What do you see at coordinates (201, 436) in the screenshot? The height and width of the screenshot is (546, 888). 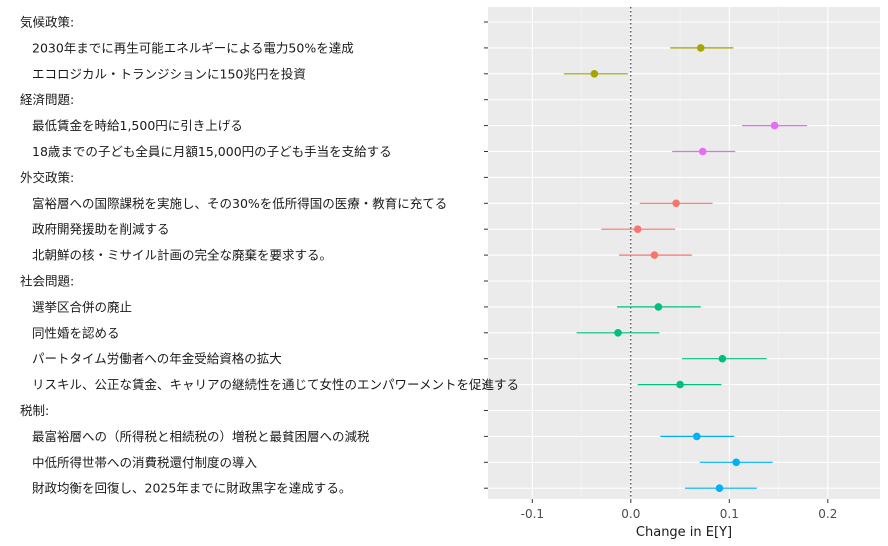 I see `attribute-label: 最富裕層への（所得税と相続税の）増税と最貧困層への減税` at bounding box center [201, 436].